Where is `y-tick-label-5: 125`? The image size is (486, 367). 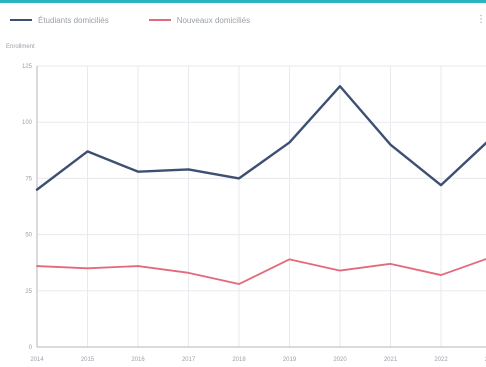
y-tick-label-5: 125 is located at coordinates (27, 67).